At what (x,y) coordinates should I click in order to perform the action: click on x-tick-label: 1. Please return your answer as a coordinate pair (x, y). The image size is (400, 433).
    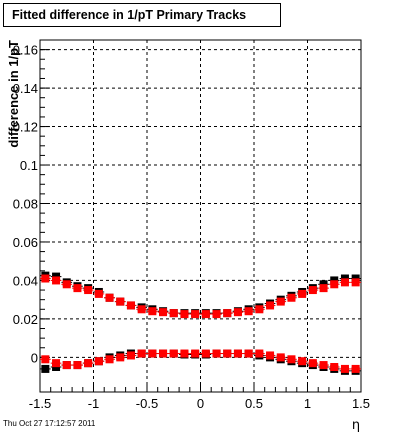
    Looking at the image, I should click on (307, 403).